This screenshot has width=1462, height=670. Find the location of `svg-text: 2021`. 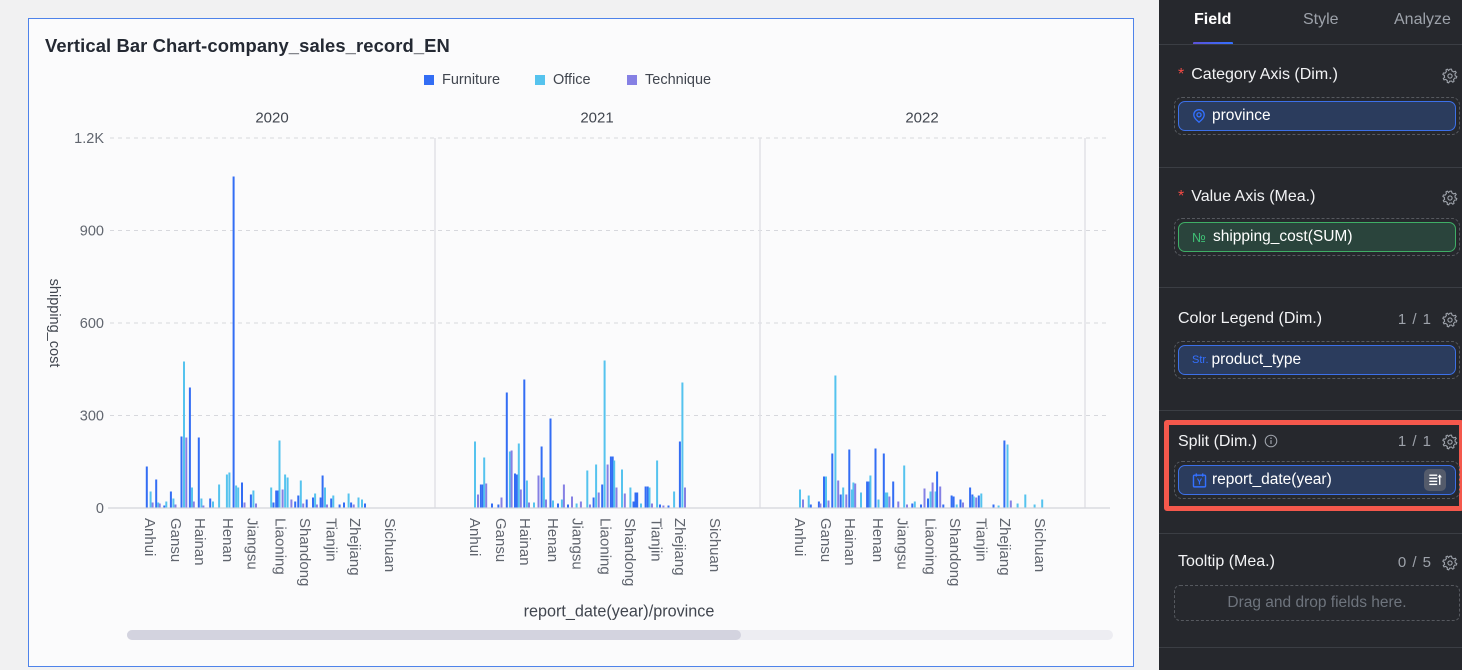

svg-text: 2021 is located at coordinates (596, 117).